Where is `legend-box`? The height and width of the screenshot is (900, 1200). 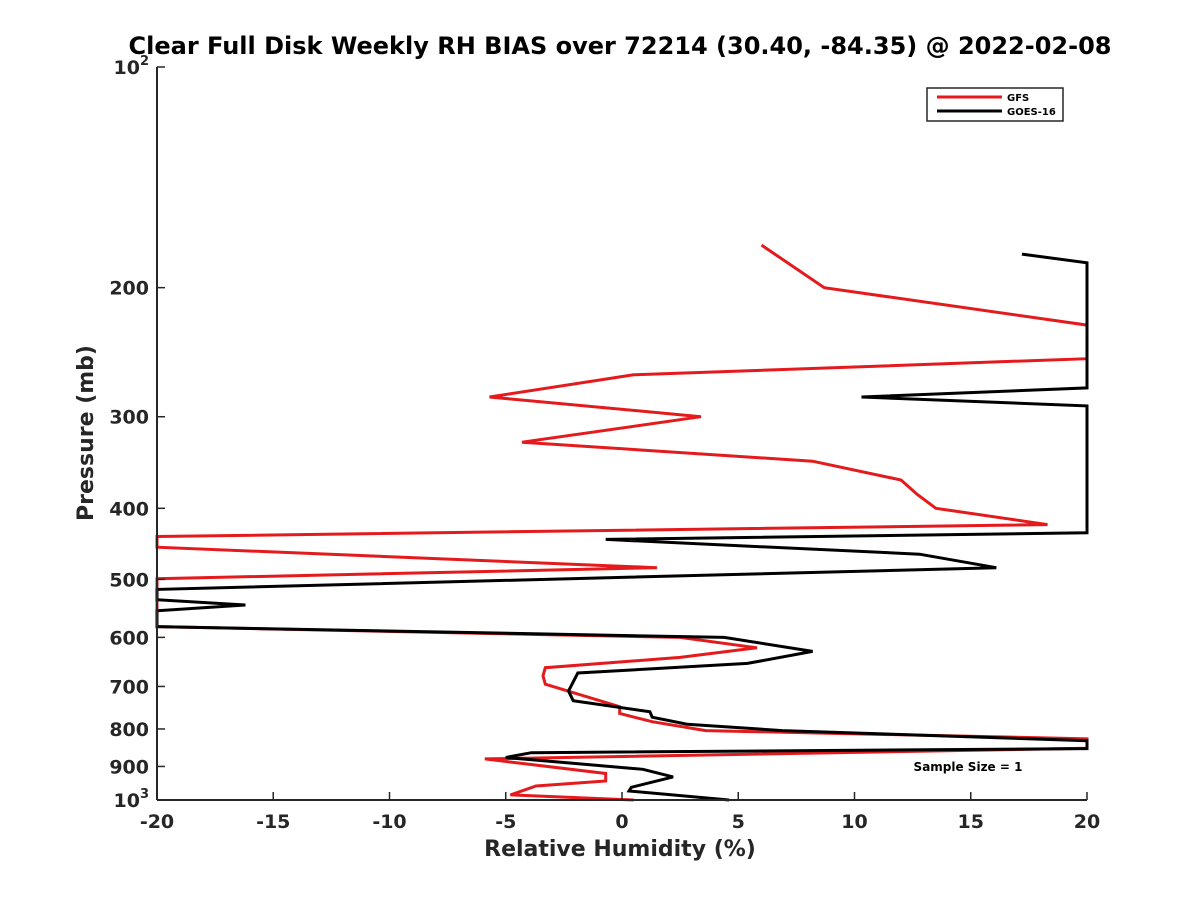 legend-box is located at coordinates (995, 104).